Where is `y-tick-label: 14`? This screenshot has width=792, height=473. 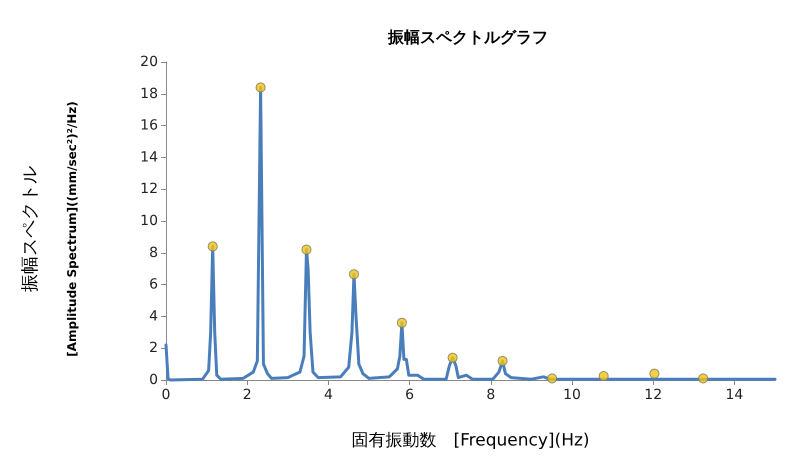 y-tick-label: 14 is located at coordinates (149, 157).